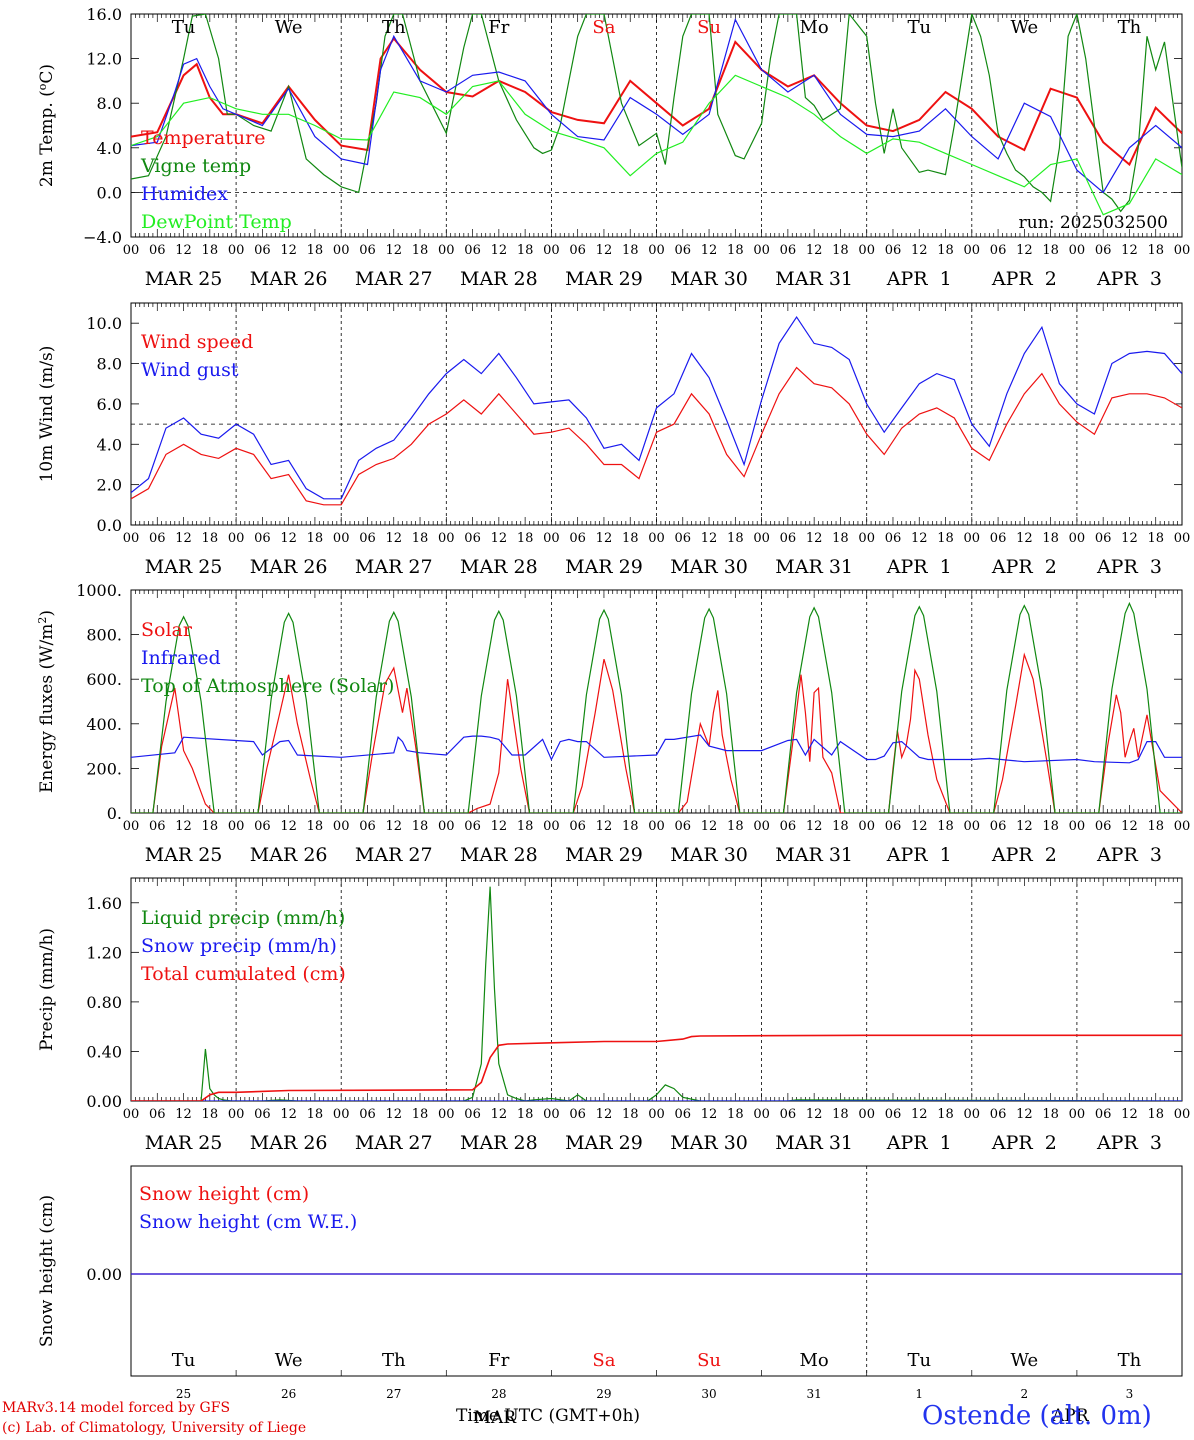 The height and width of the screenshot is (1440, 1194). Describe the element at coordinates (1037, 1416) in the screenshot. I see `location-title: Ostende (alt. 0m)` at that location.